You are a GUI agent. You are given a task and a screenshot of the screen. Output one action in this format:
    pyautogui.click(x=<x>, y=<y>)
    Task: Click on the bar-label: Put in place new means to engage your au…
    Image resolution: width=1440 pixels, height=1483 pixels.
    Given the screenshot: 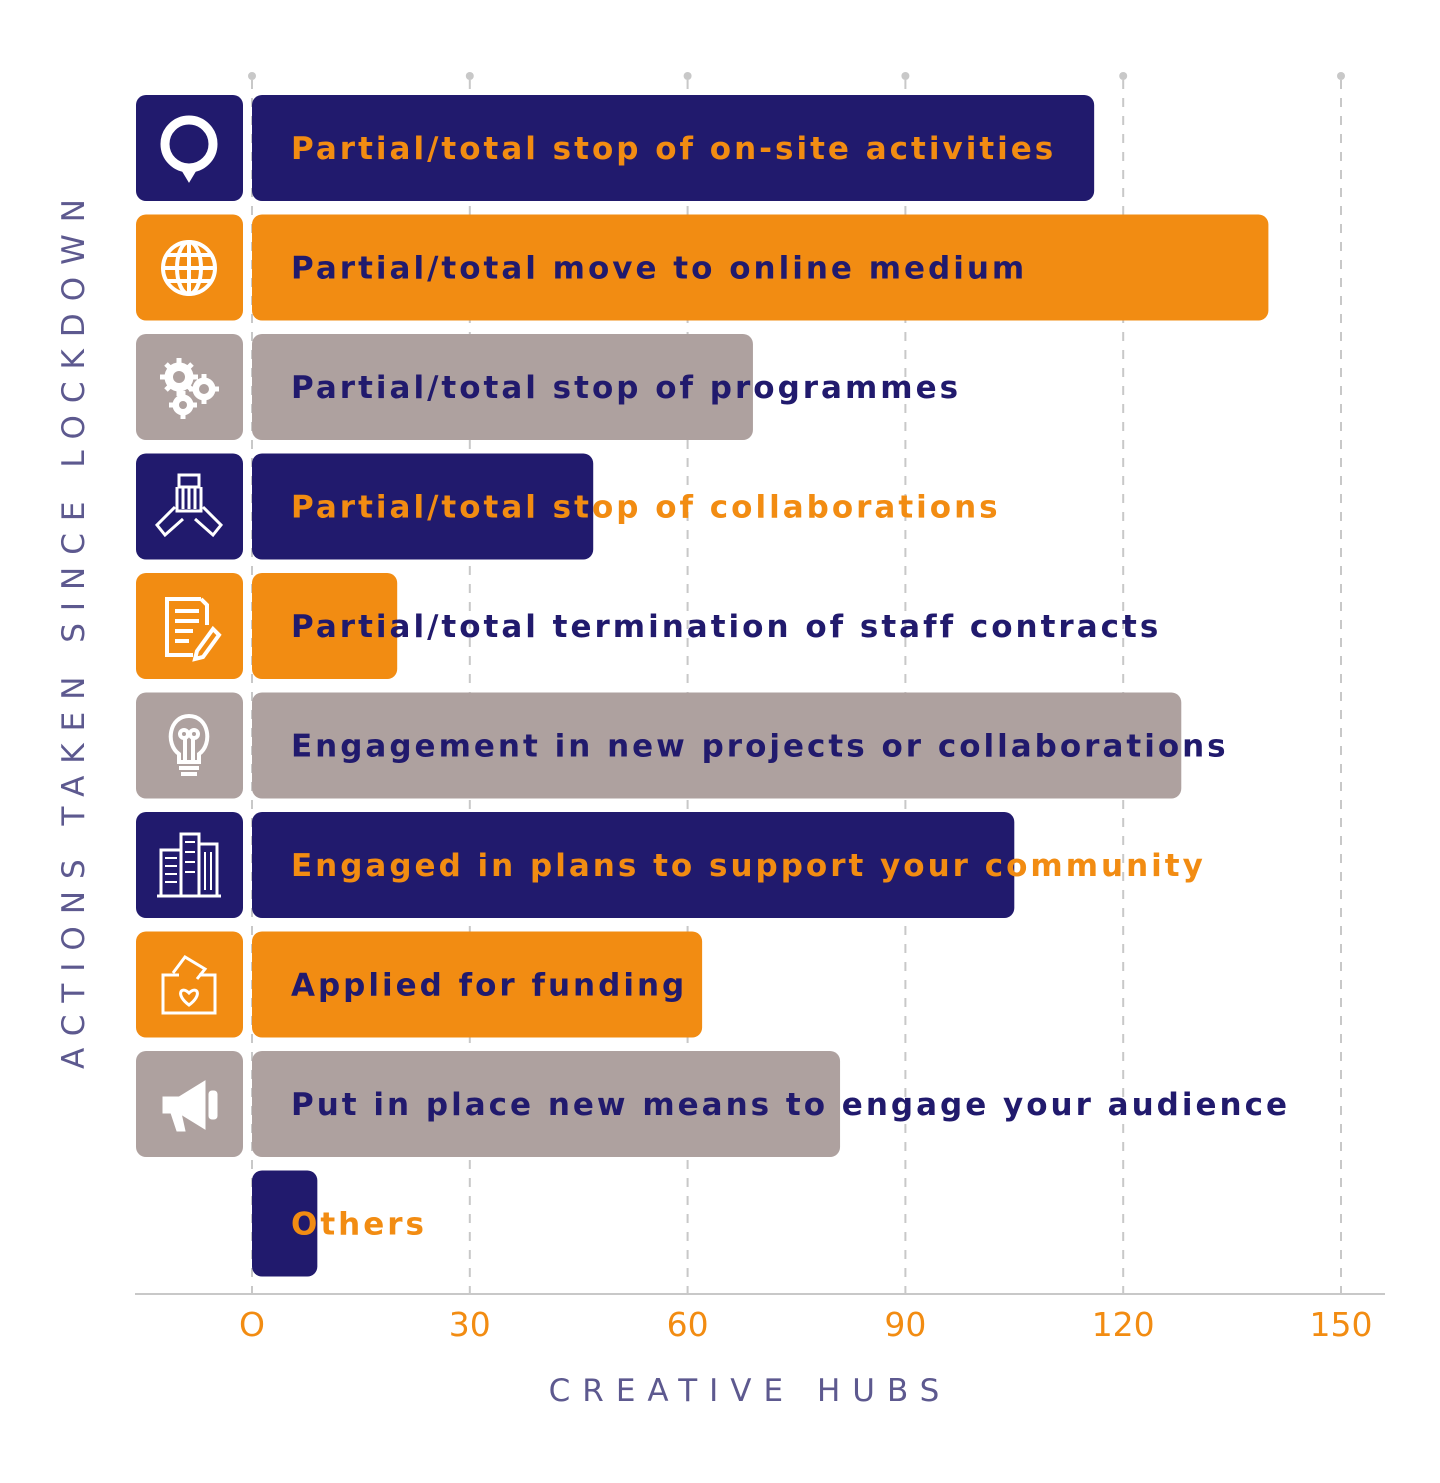 What is the action you would take?
    pyautogui.click(x=790, y=1105)
    